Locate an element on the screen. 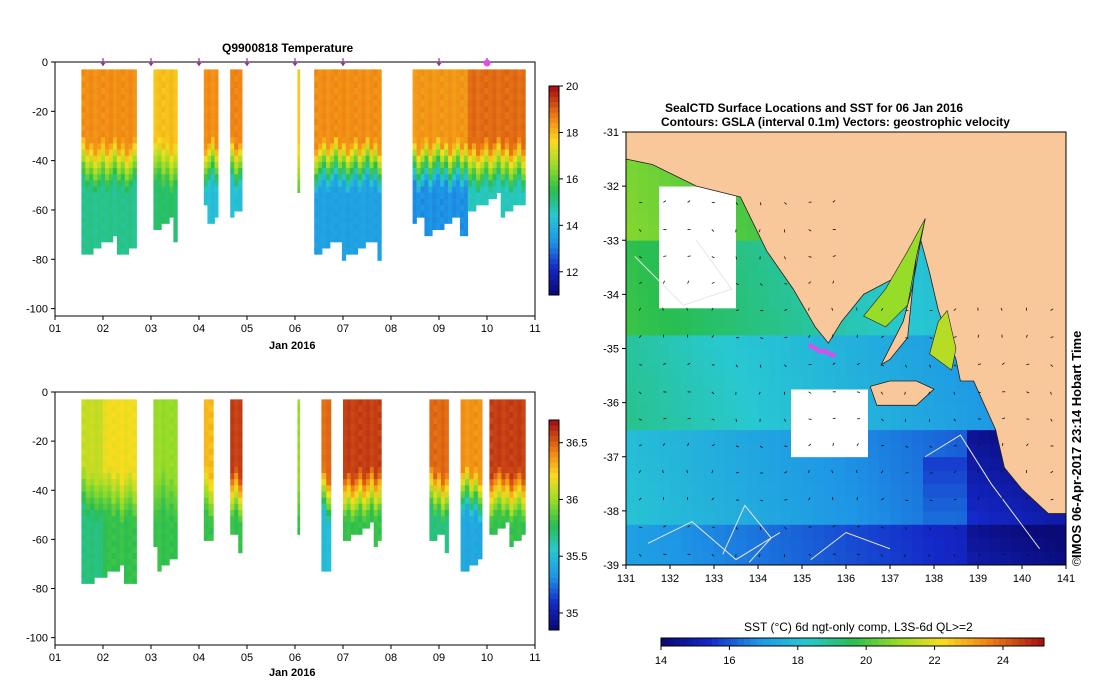 This screenshot has width=1099, height=700. colorbar-segment is located at coordinates (554, 266).